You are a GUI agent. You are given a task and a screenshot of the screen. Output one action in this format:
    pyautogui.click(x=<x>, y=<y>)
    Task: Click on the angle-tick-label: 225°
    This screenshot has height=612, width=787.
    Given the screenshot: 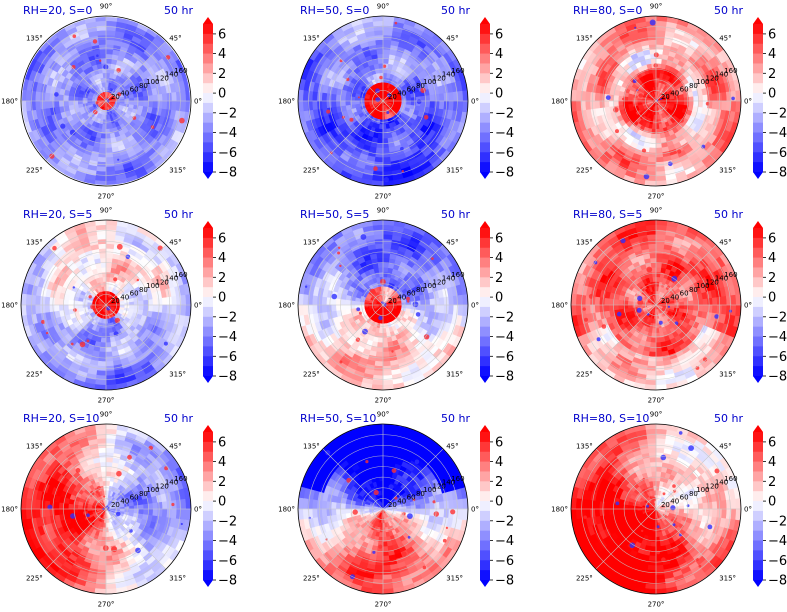 What is the action you would take?
    pyautogui.click(x=311, y=375)
    